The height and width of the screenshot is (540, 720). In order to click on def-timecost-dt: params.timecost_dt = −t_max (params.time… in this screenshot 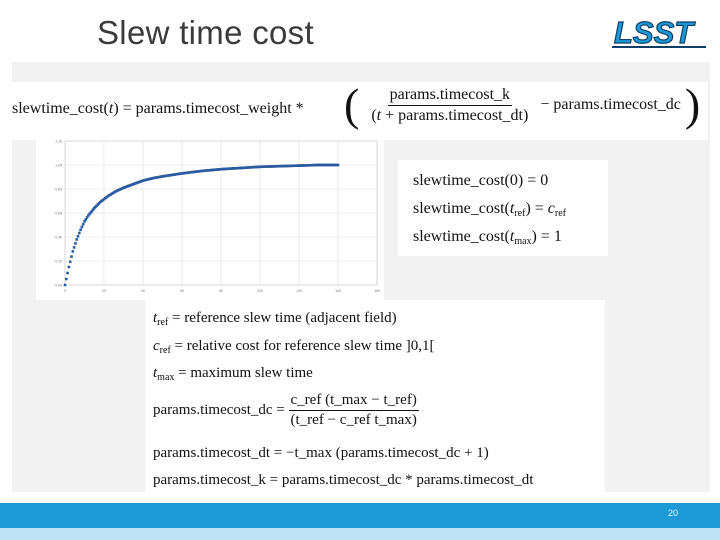, I will do `click(321, 453)`.